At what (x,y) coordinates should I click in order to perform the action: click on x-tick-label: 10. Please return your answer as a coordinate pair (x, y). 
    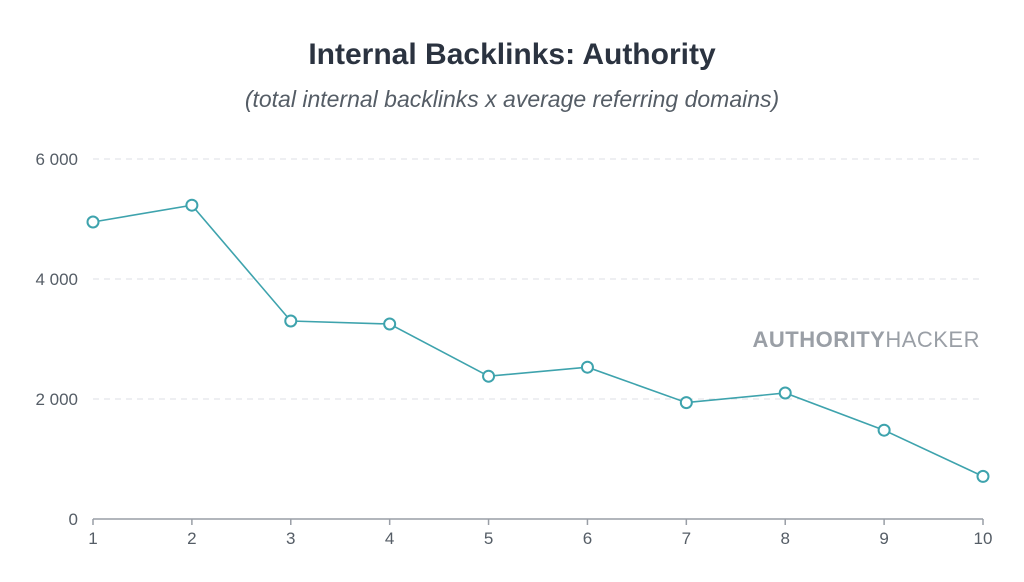
    Looking at the image, I should click on (983, 538).